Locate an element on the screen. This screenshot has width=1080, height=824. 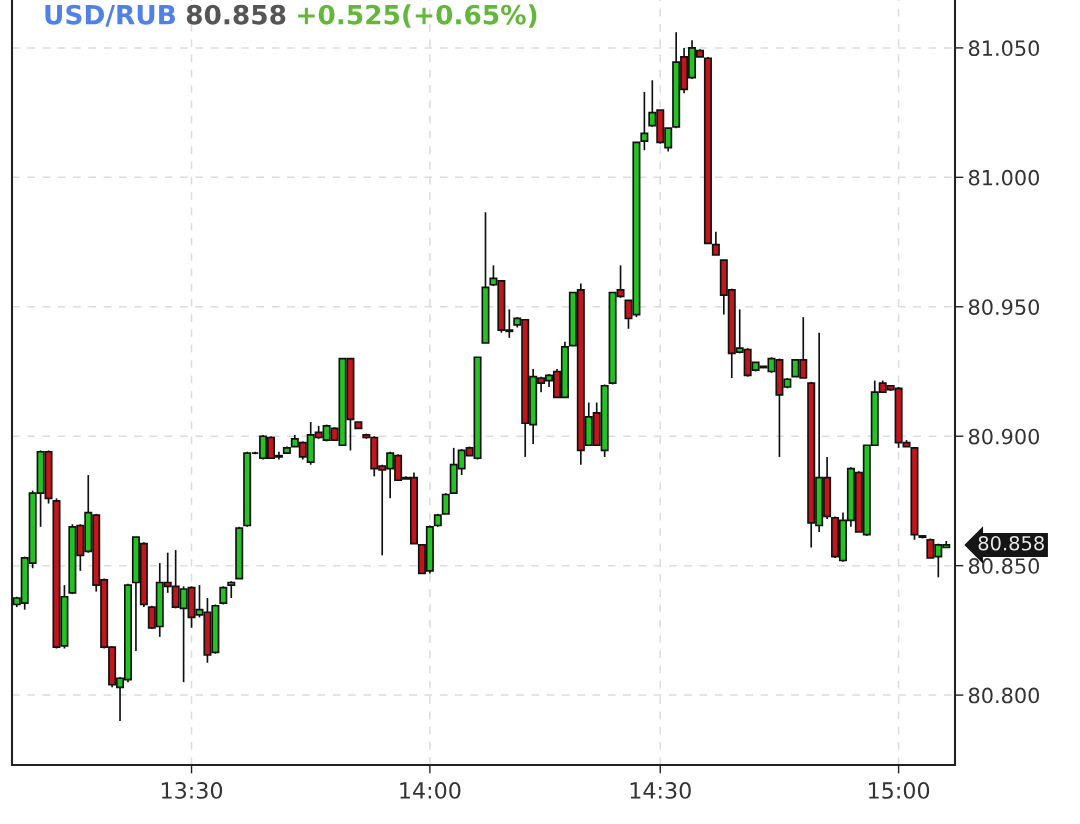
y-tick-label: 80.950 is located at coordinates (1004, 307).